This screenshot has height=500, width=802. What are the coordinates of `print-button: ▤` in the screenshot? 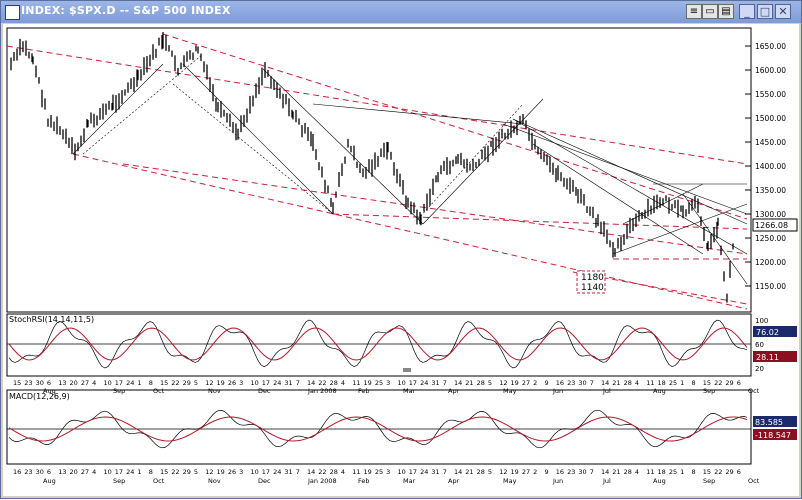 It's located at (726, 11).